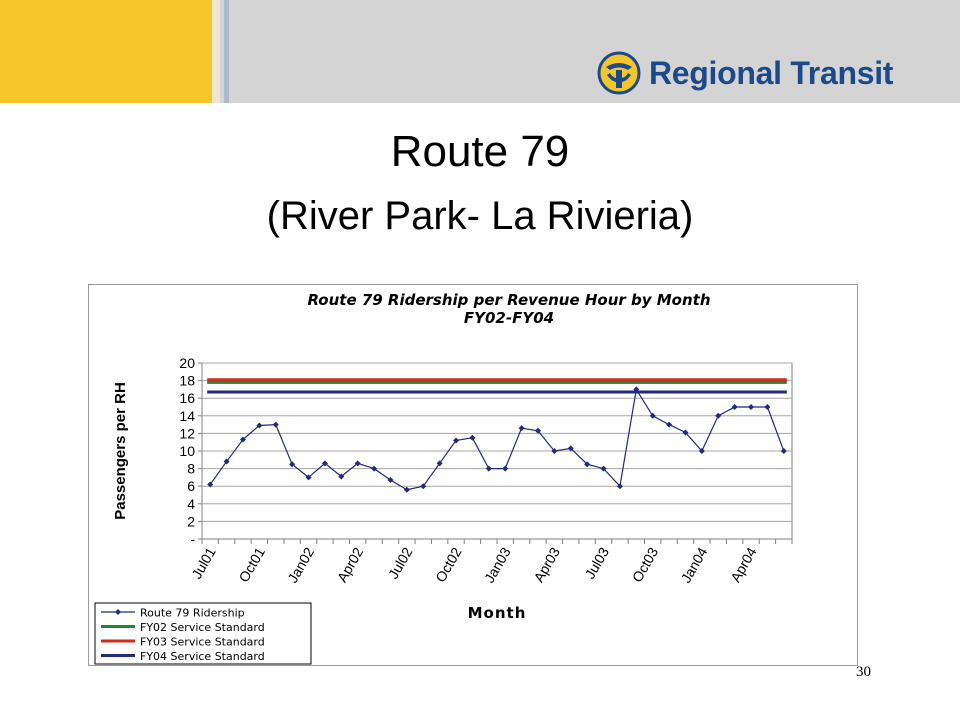  Describe the element at coordinates (497, 439) in the screenshot. I see `ridership-line` at that location.